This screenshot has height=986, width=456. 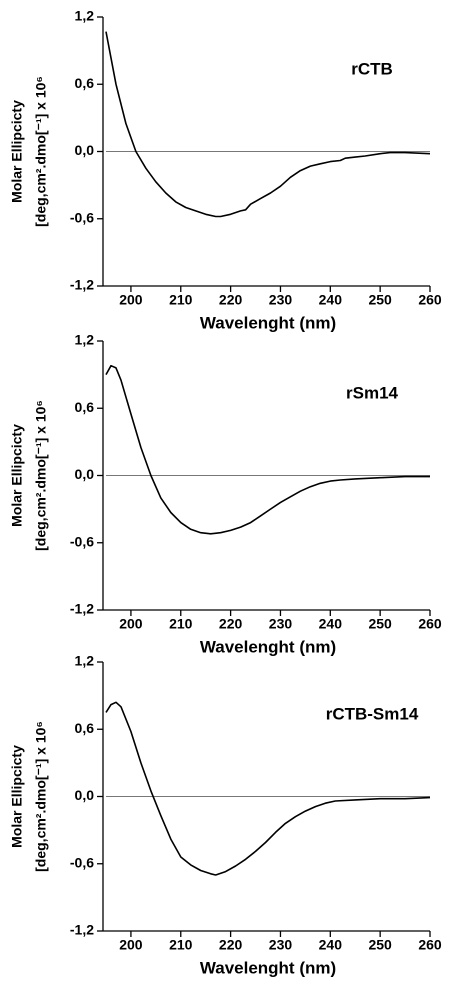 I want to click on panel-title: rCTB, so click(x=372, y=68).